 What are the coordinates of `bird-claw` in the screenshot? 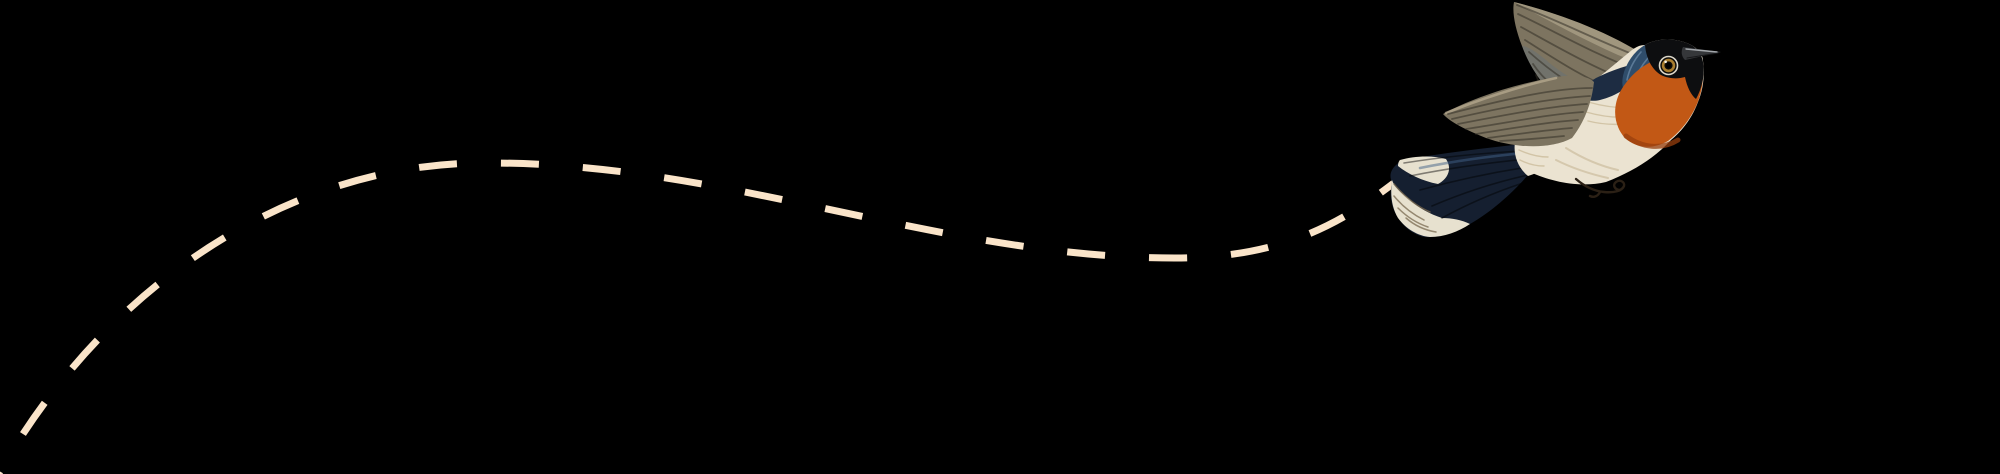 It's located at (1595, 194).